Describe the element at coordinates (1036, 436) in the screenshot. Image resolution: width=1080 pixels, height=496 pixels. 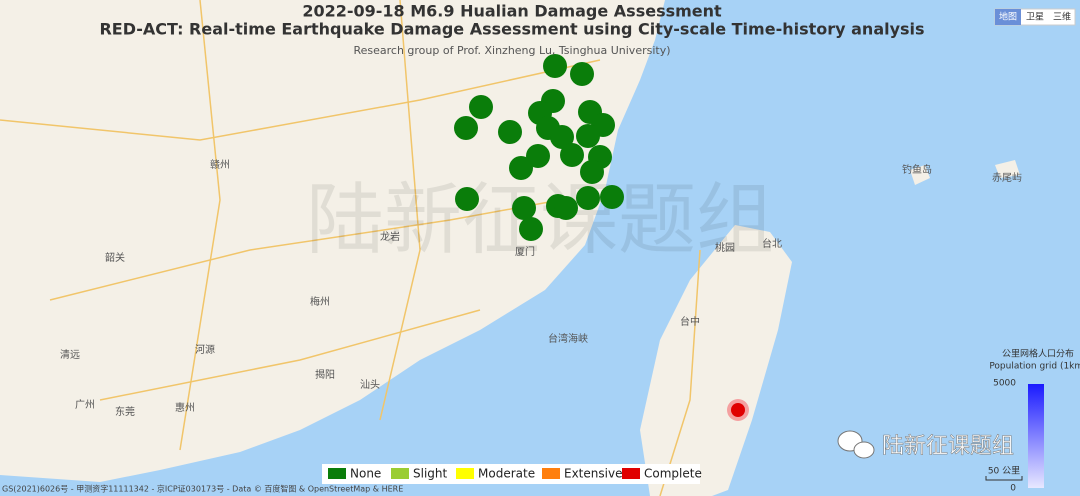
I see `pop-gradient` at that location.